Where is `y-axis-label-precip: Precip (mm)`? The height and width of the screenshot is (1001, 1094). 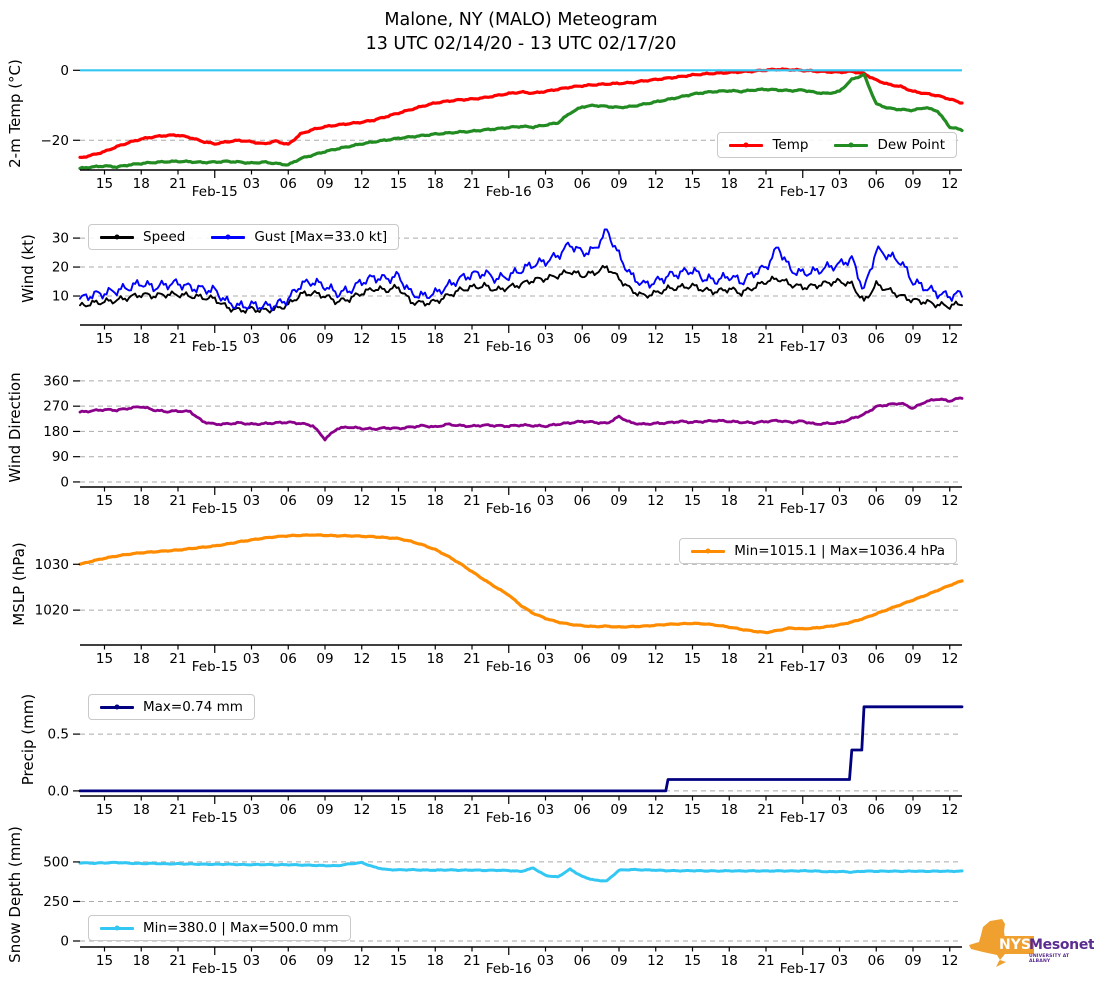 y-axis-label-precip: Precip (mm) is located at coordinates (28, 739).